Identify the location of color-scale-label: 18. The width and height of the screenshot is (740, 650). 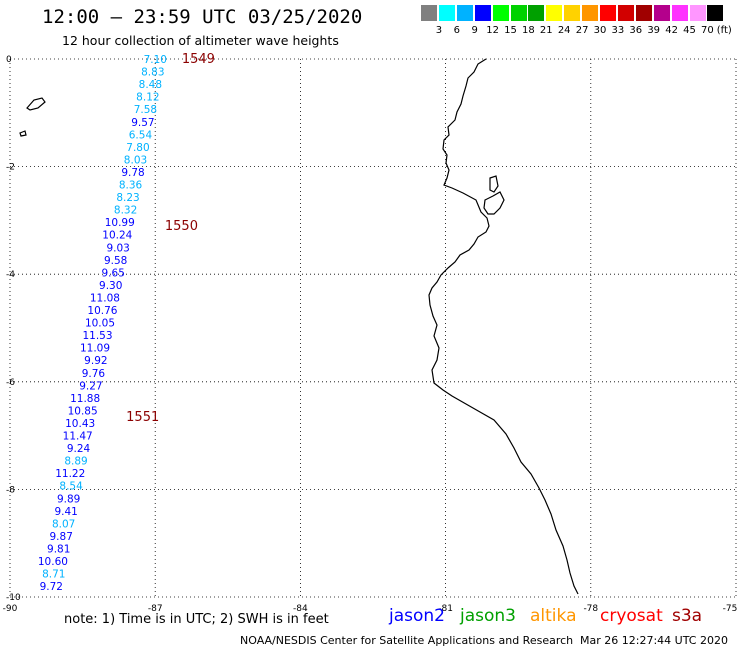
(528, 30).